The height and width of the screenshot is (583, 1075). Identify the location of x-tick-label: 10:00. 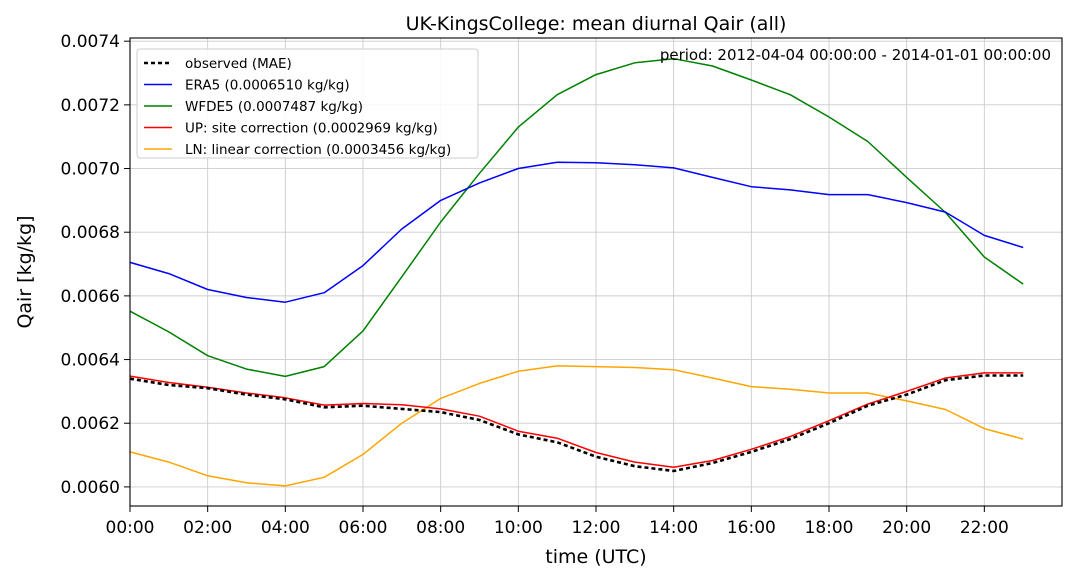
(518, 528).